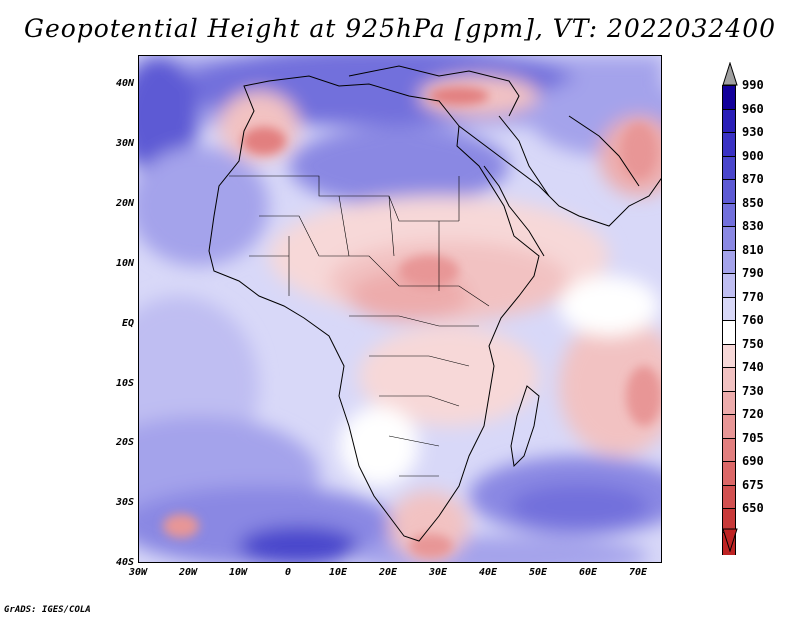  I want to click on colorbar-label-650: 650, so click(753, 508).